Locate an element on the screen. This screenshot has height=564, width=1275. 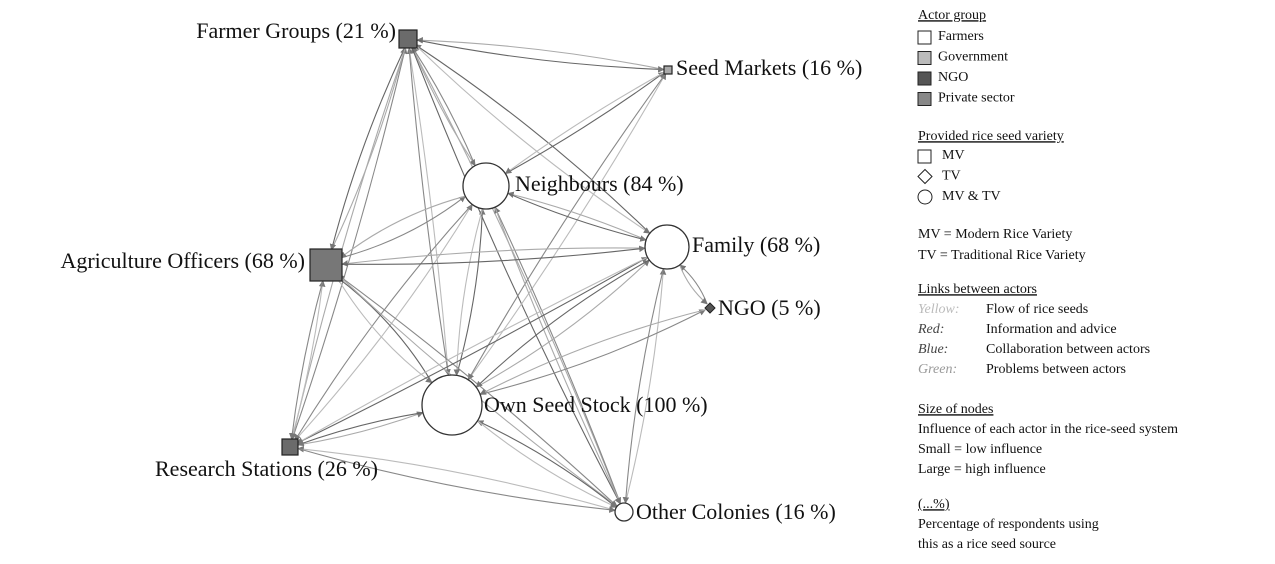
legend-item: Information and advice is located at coordinates (1051, 329).